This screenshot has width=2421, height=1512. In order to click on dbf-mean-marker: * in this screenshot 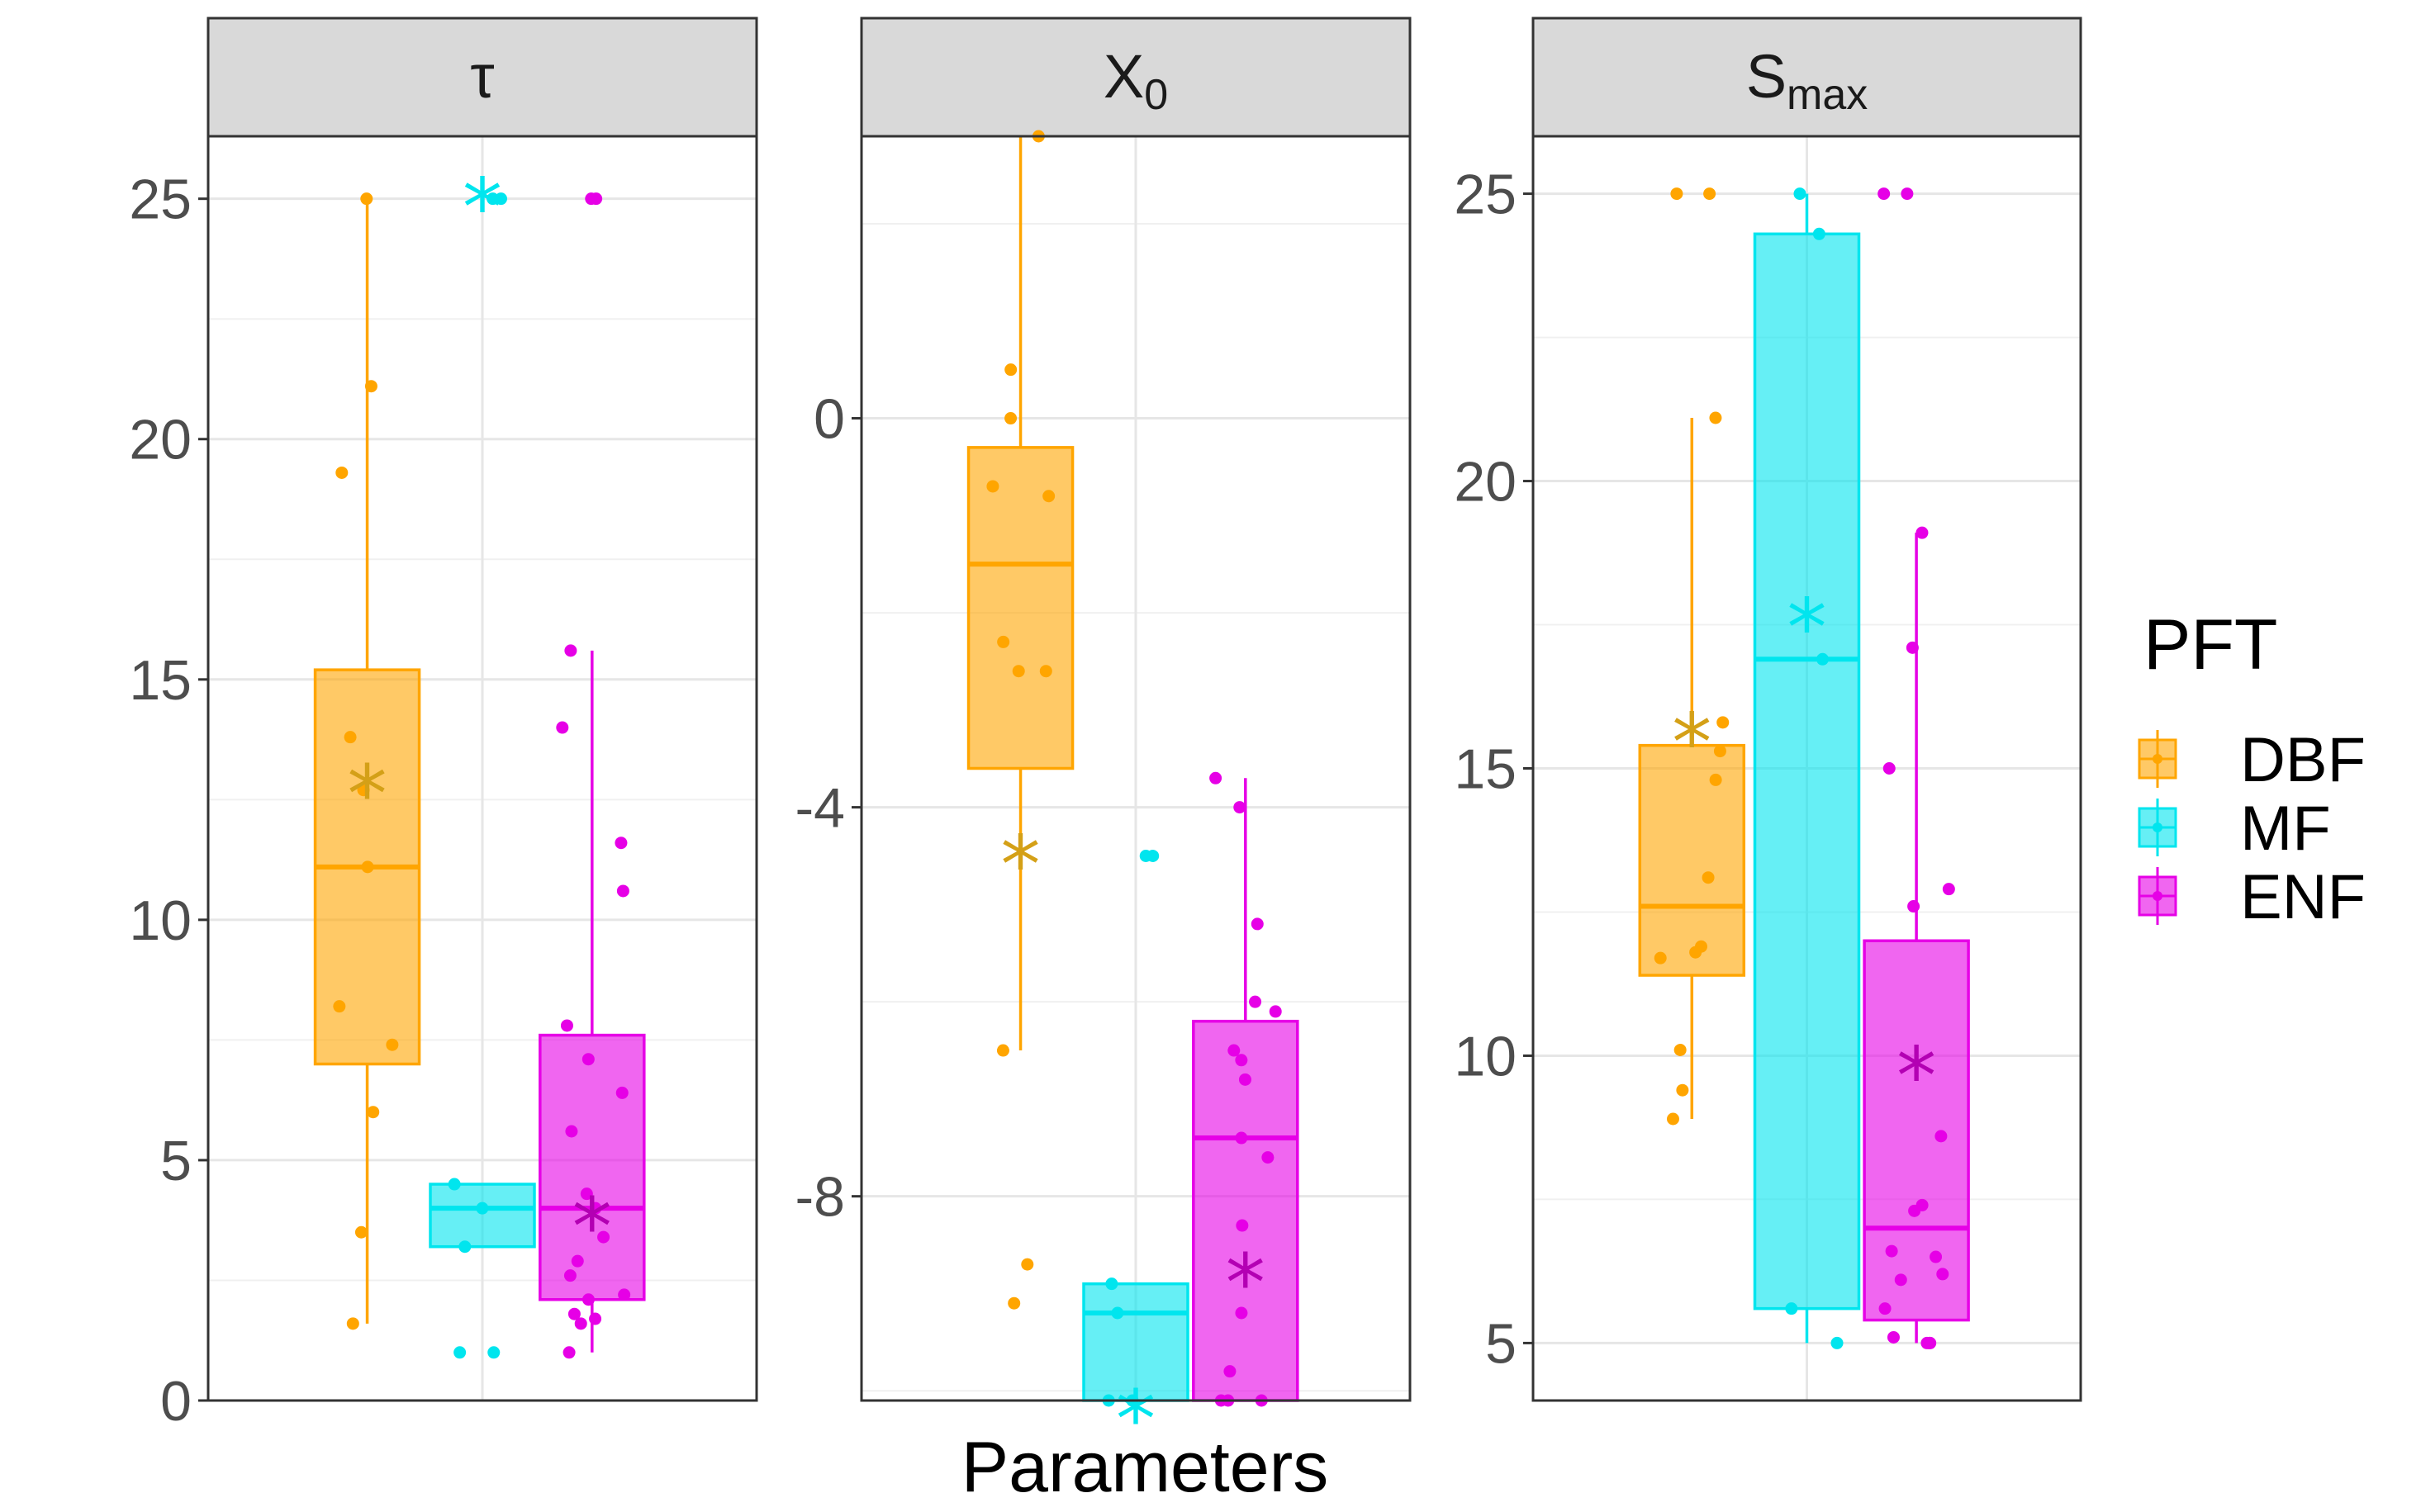, I will do `click(367, 794)`.